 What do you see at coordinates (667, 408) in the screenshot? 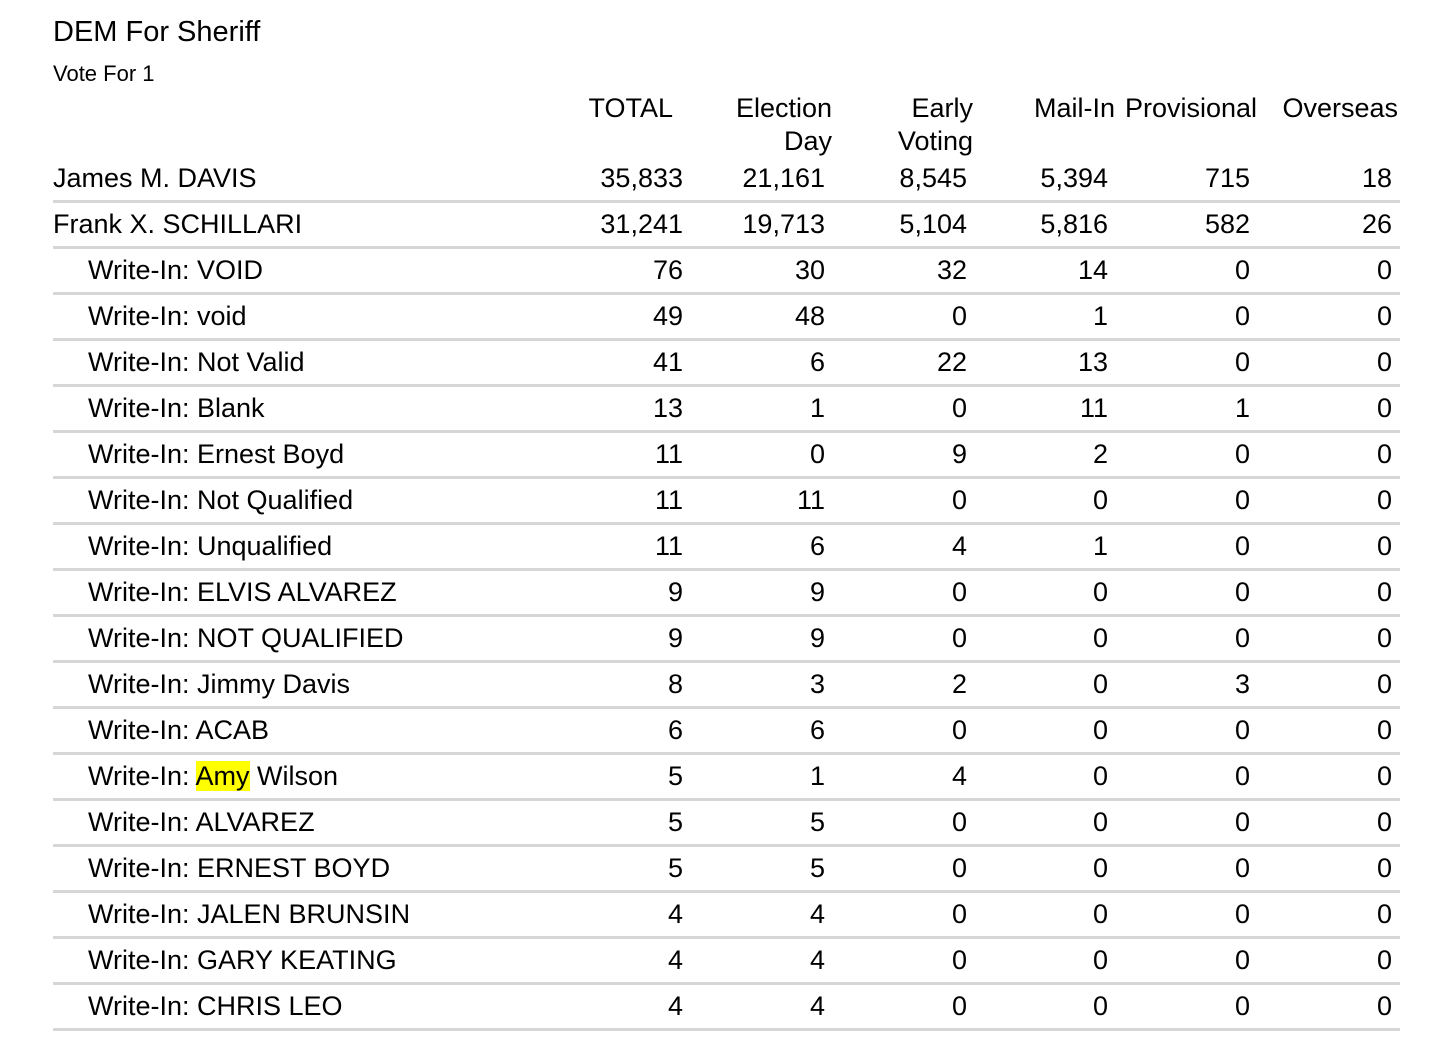
I see `vote-count-total: 13` at bounding box center [667, 408].